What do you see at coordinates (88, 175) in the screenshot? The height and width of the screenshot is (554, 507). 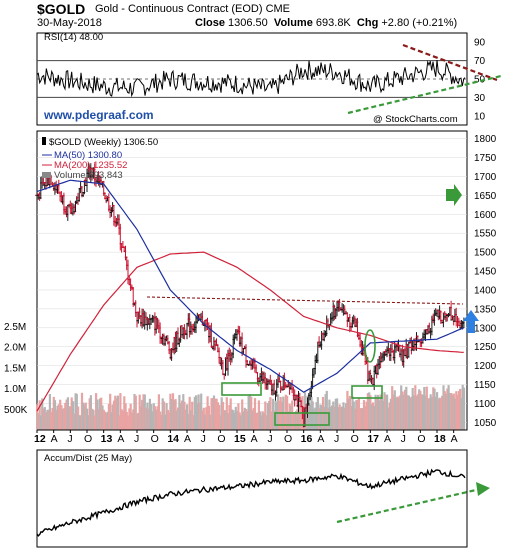 I see `svg-text: Volume 693,843` at bounding box center [88, 175].